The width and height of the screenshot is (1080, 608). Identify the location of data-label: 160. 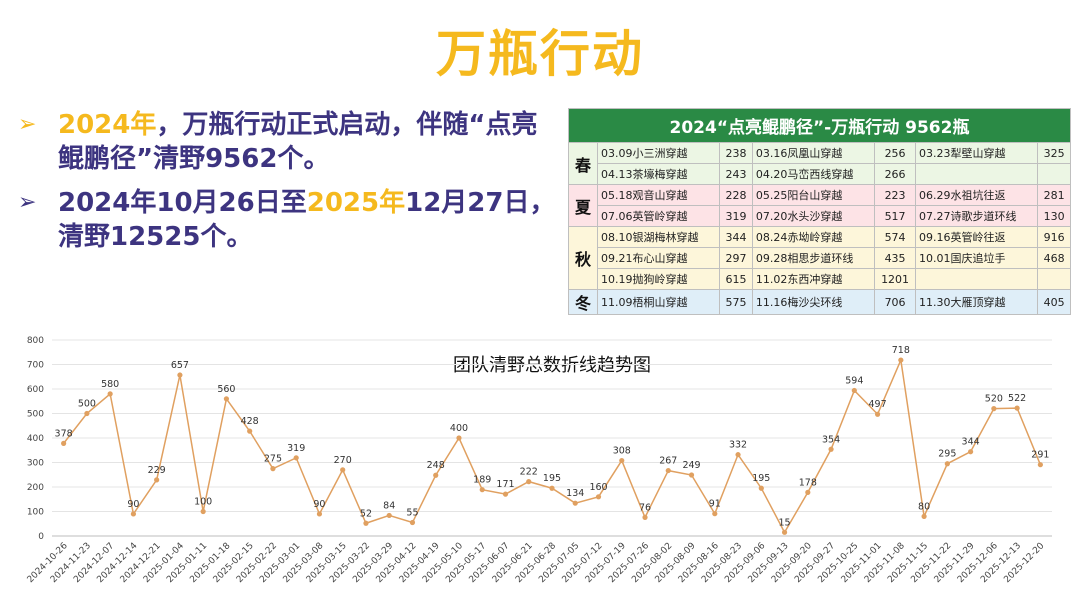
(598, 487).